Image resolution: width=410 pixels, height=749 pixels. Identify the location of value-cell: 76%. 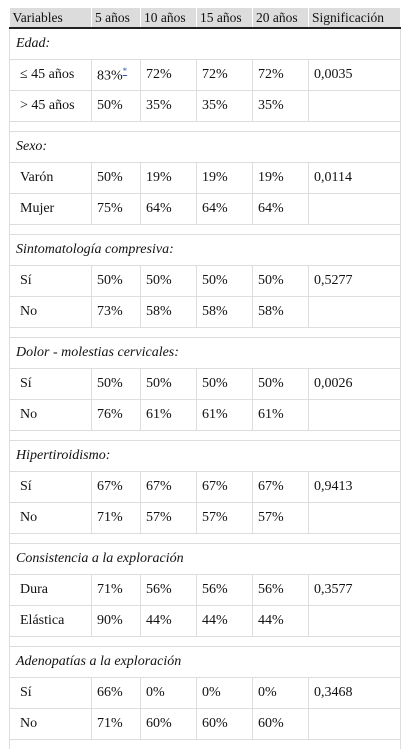
(116, 415).